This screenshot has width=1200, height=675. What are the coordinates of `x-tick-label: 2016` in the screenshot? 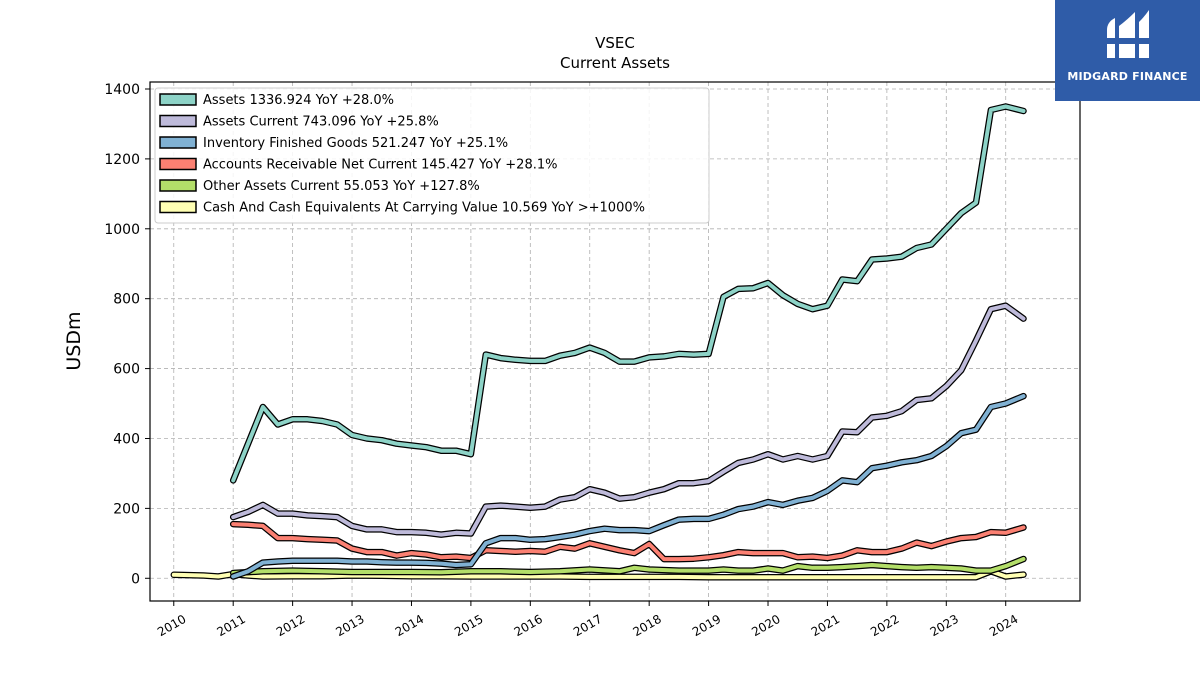 It's located at (528, 625).